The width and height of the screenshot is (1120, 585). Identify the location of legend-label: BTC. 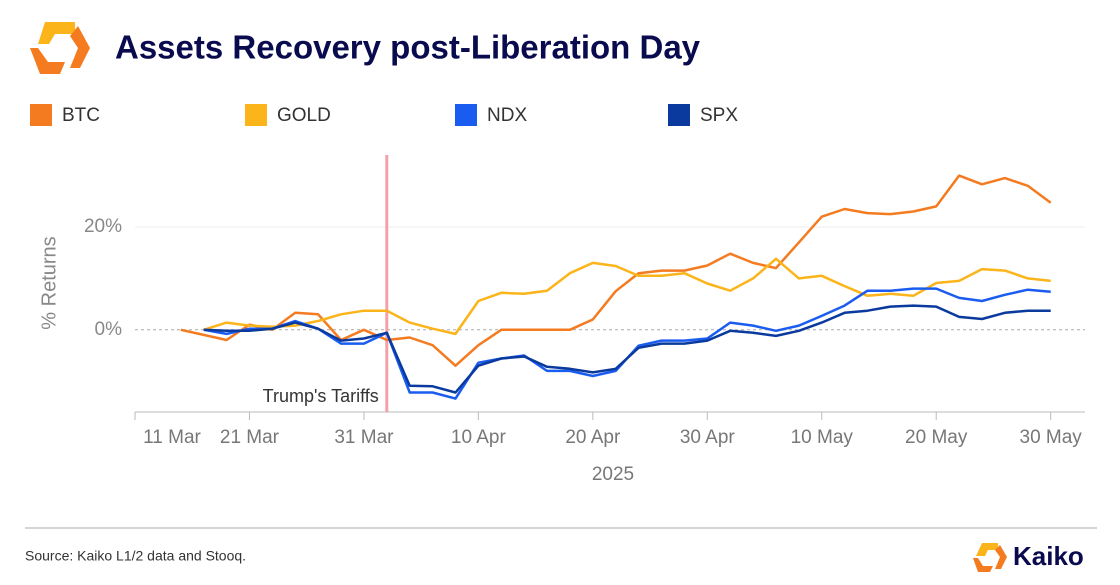
(81, 115).